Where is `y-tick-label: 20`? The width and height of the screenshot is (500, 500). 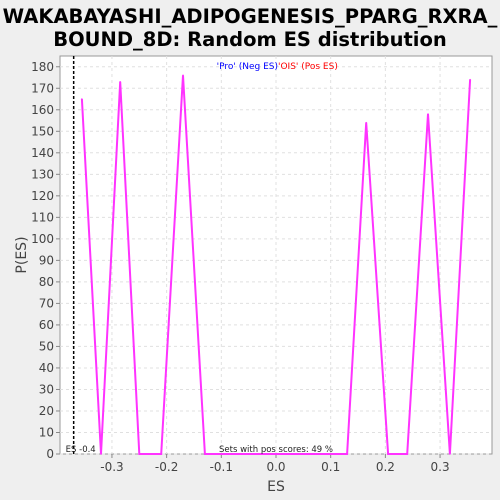
y-tick-label: 20 is located at coordinates (46, 411).